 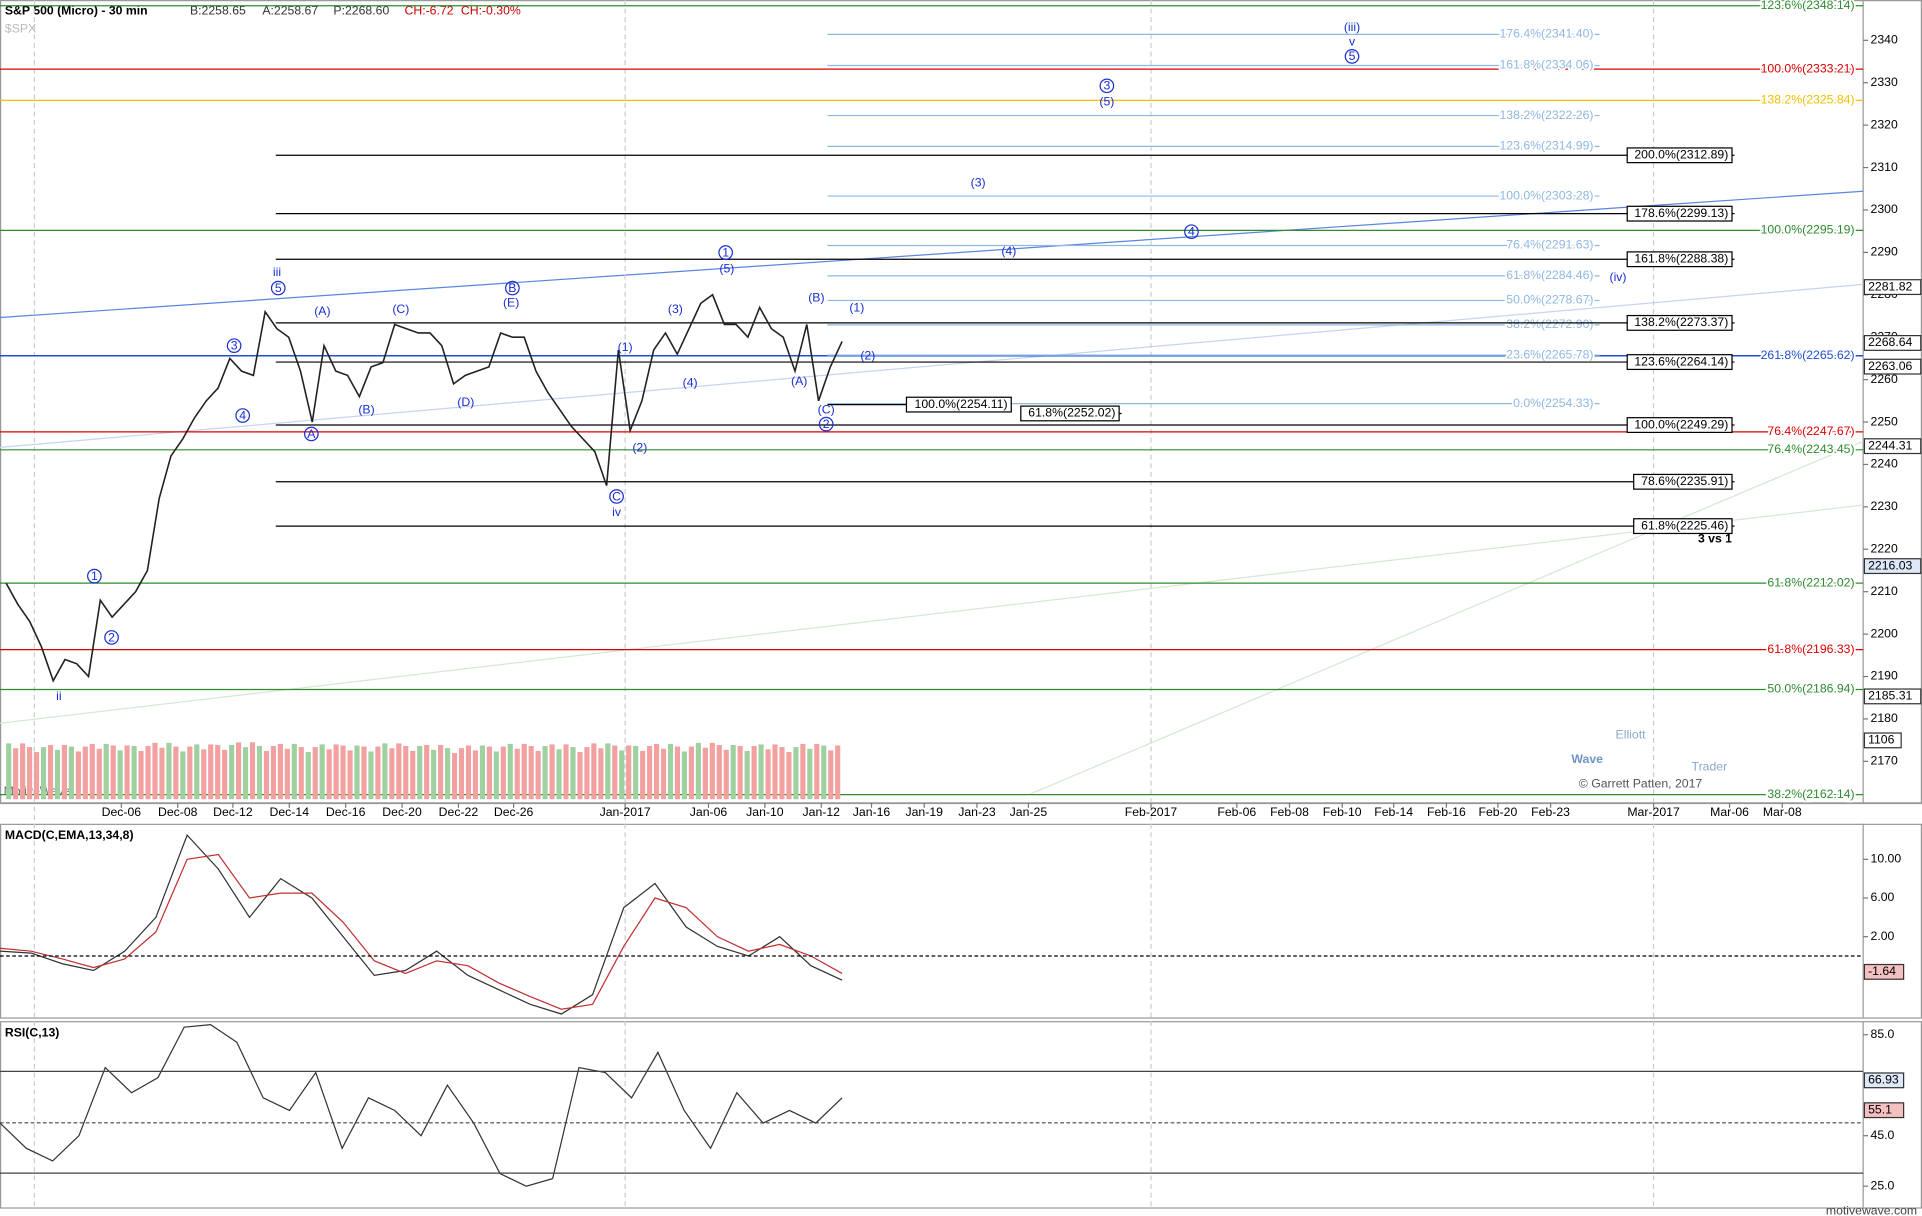 I want to click on price-tag, so click(x=1892, y=343).